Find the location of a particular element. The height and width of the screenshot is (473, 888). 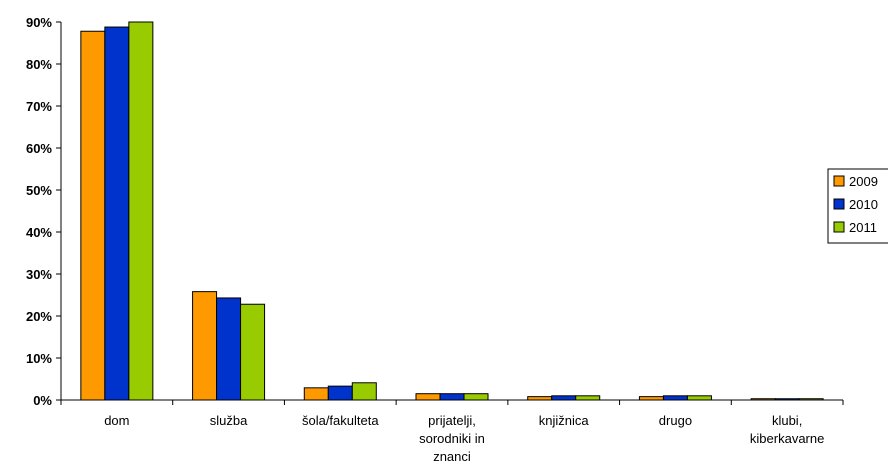

x-tick-label: služba is located at coordinates (229, 420).